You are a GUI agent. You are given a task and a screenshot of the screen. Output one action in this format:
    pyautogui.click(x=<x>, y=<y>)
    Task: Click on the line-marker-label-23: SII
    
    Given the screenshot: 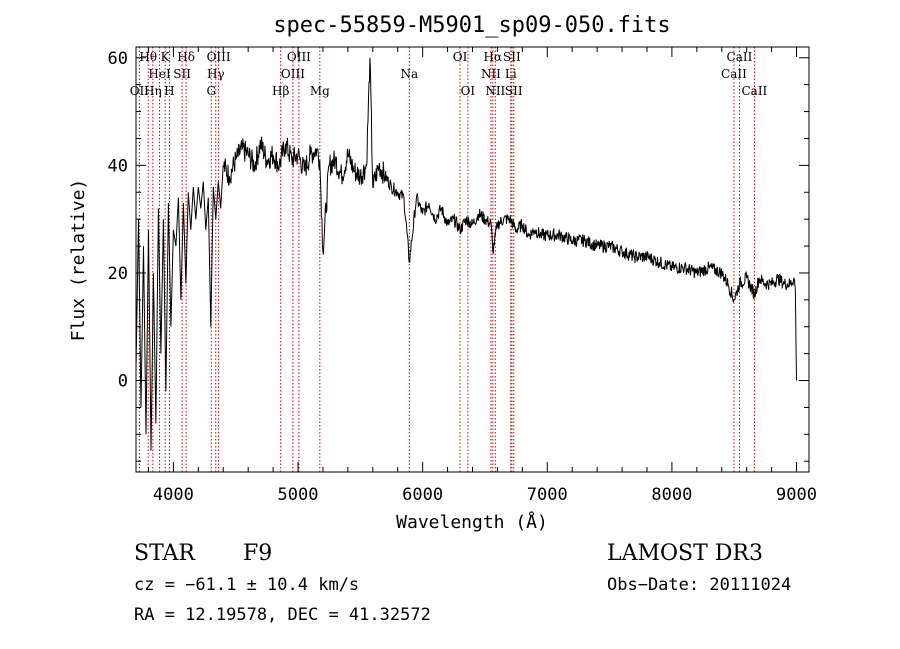 What is the action you would take?
    pyautogui.click(x=514, y=91)
    